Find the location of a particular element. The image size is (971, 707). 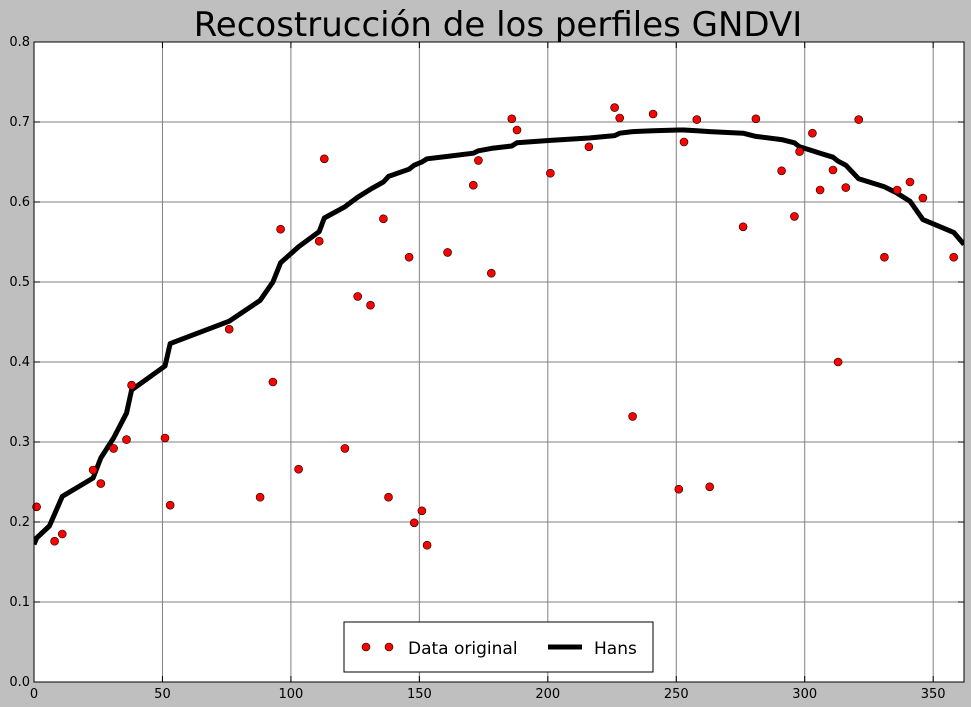

x-tick-label: 300 is located at coordinates (804, 694).